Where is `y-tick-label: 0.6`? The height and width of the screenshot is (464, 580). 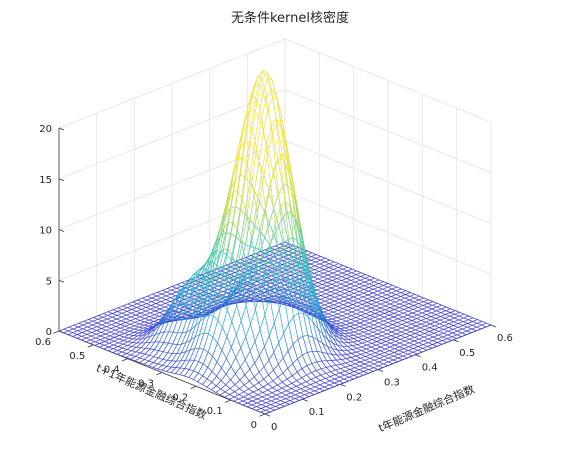 y-tick-label: 0.6 is located at coordinates (43, 342).